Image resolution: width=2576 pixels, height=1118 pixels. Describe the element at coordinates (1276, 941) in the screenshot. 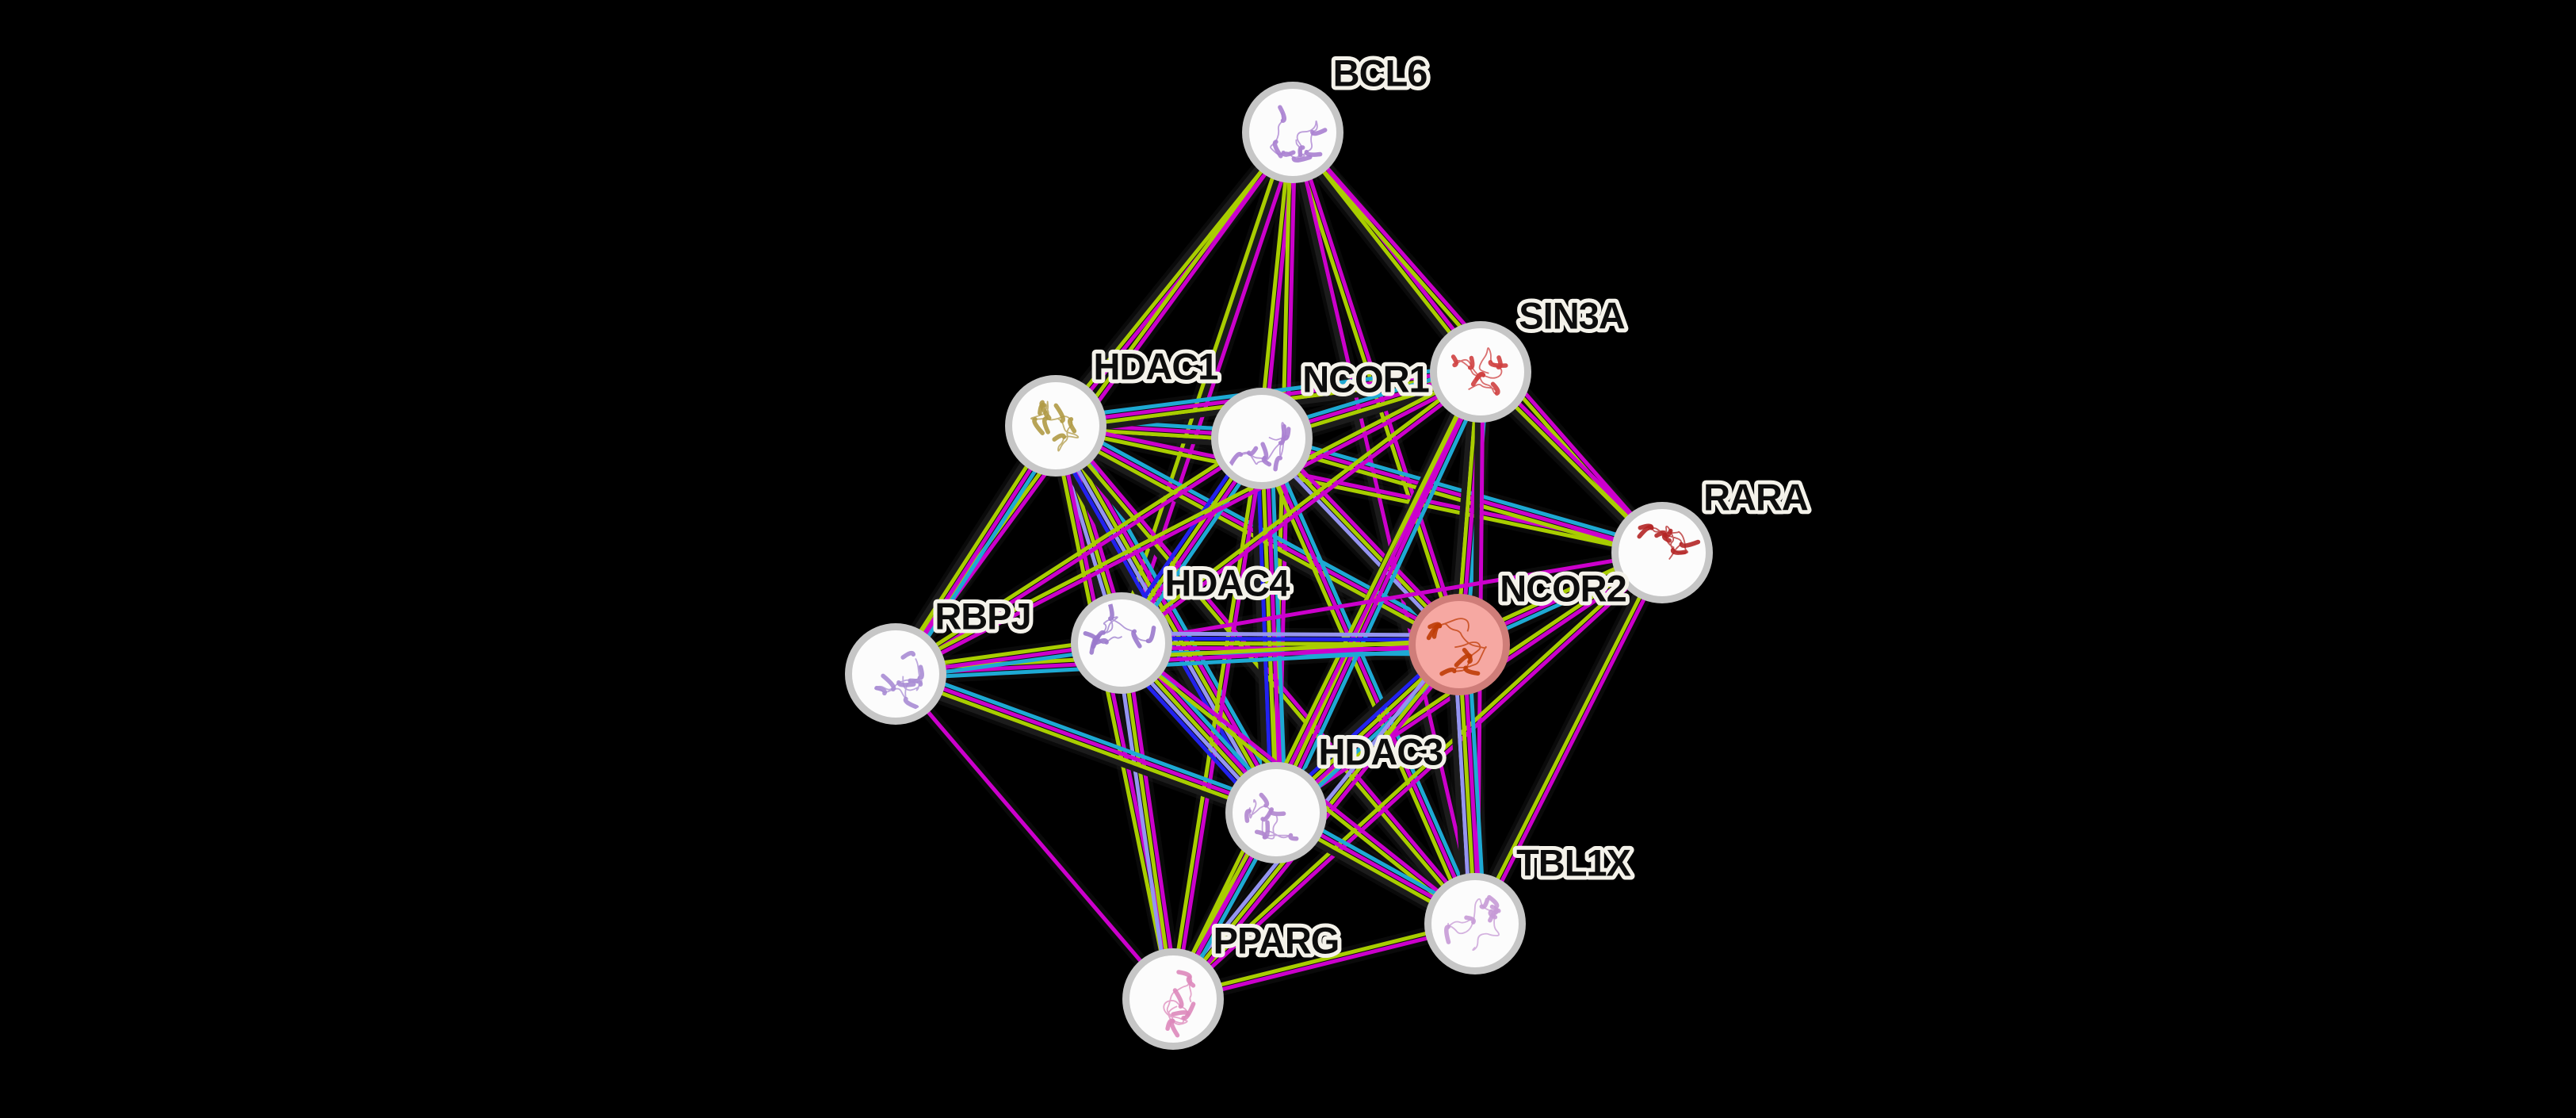

I see `node-label-PPARG: PPARG` at that location.